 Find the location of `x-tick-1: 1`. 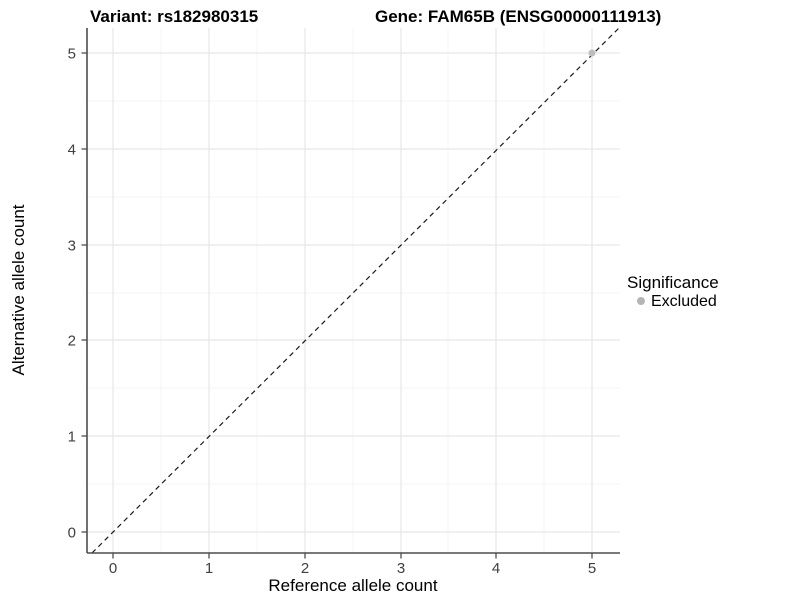

x-tick-1: 1 is located at coordinates (209, 568).